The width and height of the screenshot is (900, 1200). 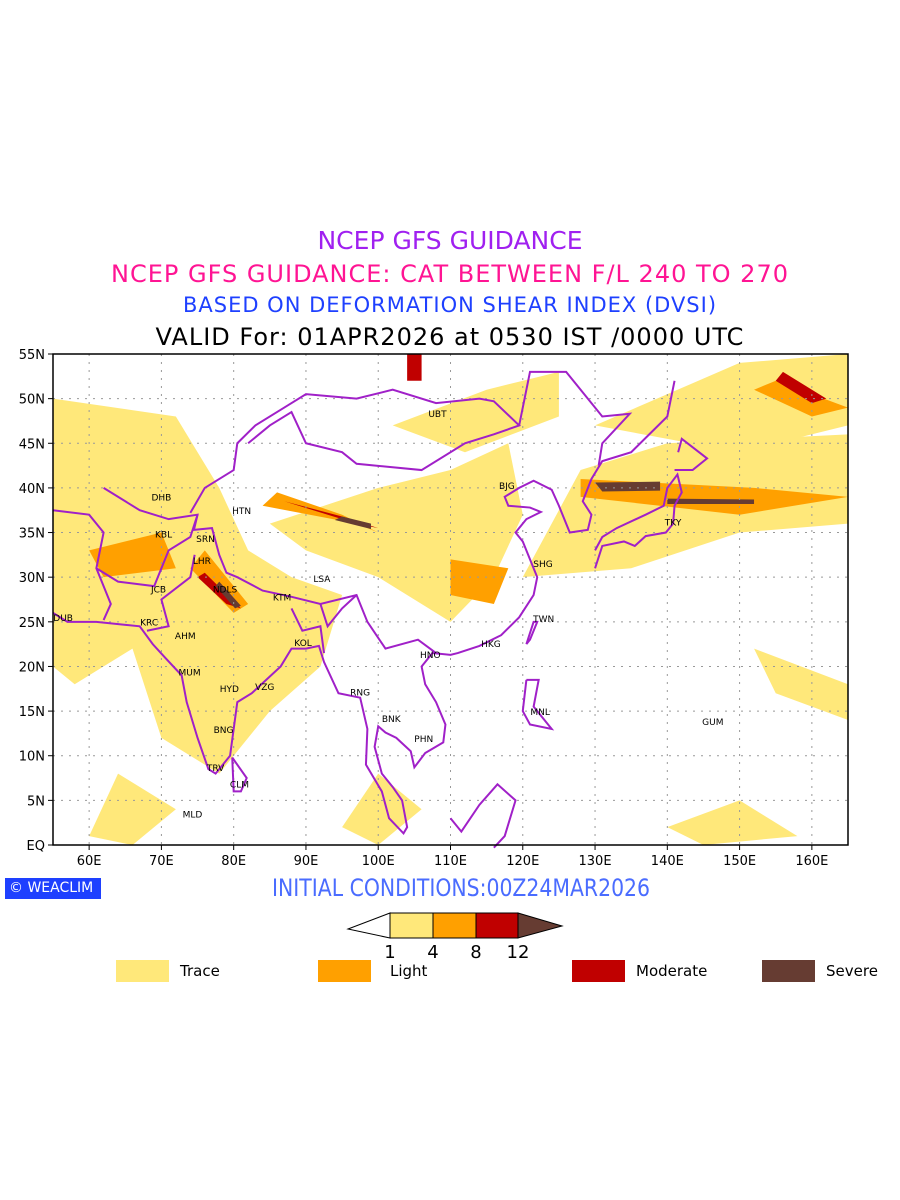 I want to click on city-label-kbl: KBL, so click(x=163, y=535).